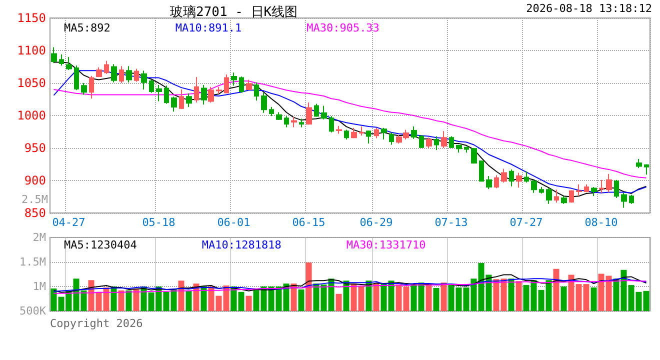  What do you see at coordinates (35, 148) in the screenshot?
I see `y-tick-label: 950` at bounding box center [35, 148].